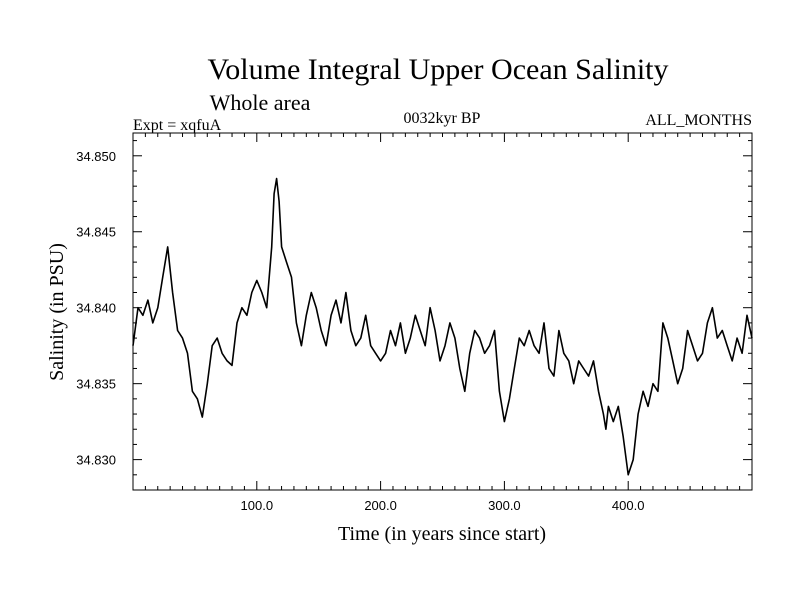 This screenshot has width=800, height=600. What do you see at coordinates (504, 505) in the screenshot?
I see `x-tick-label: 300.0` at bounding box center [504, 505].